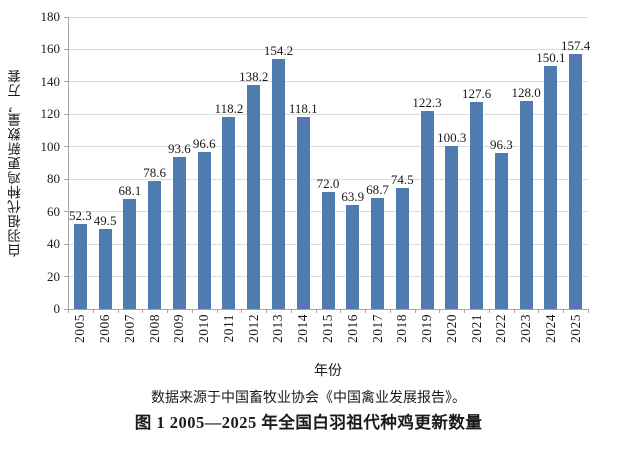 This screenshot has height=450, width=617. I want to click on bar-value-label: 157.4, so click(575, 45).